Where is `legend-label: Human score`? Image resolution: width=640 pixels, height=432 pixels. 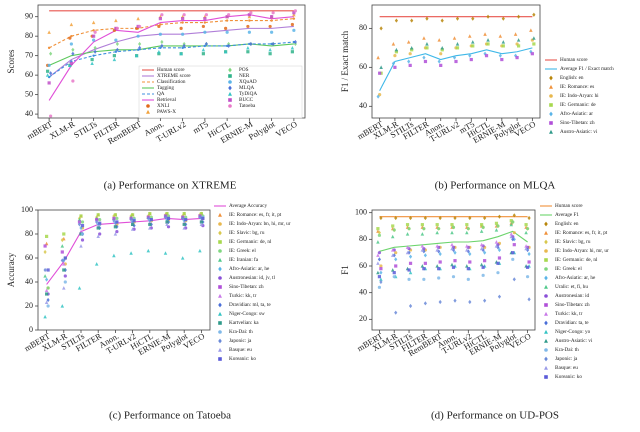 legend-label: Human score is located at coordinates (574, 60).